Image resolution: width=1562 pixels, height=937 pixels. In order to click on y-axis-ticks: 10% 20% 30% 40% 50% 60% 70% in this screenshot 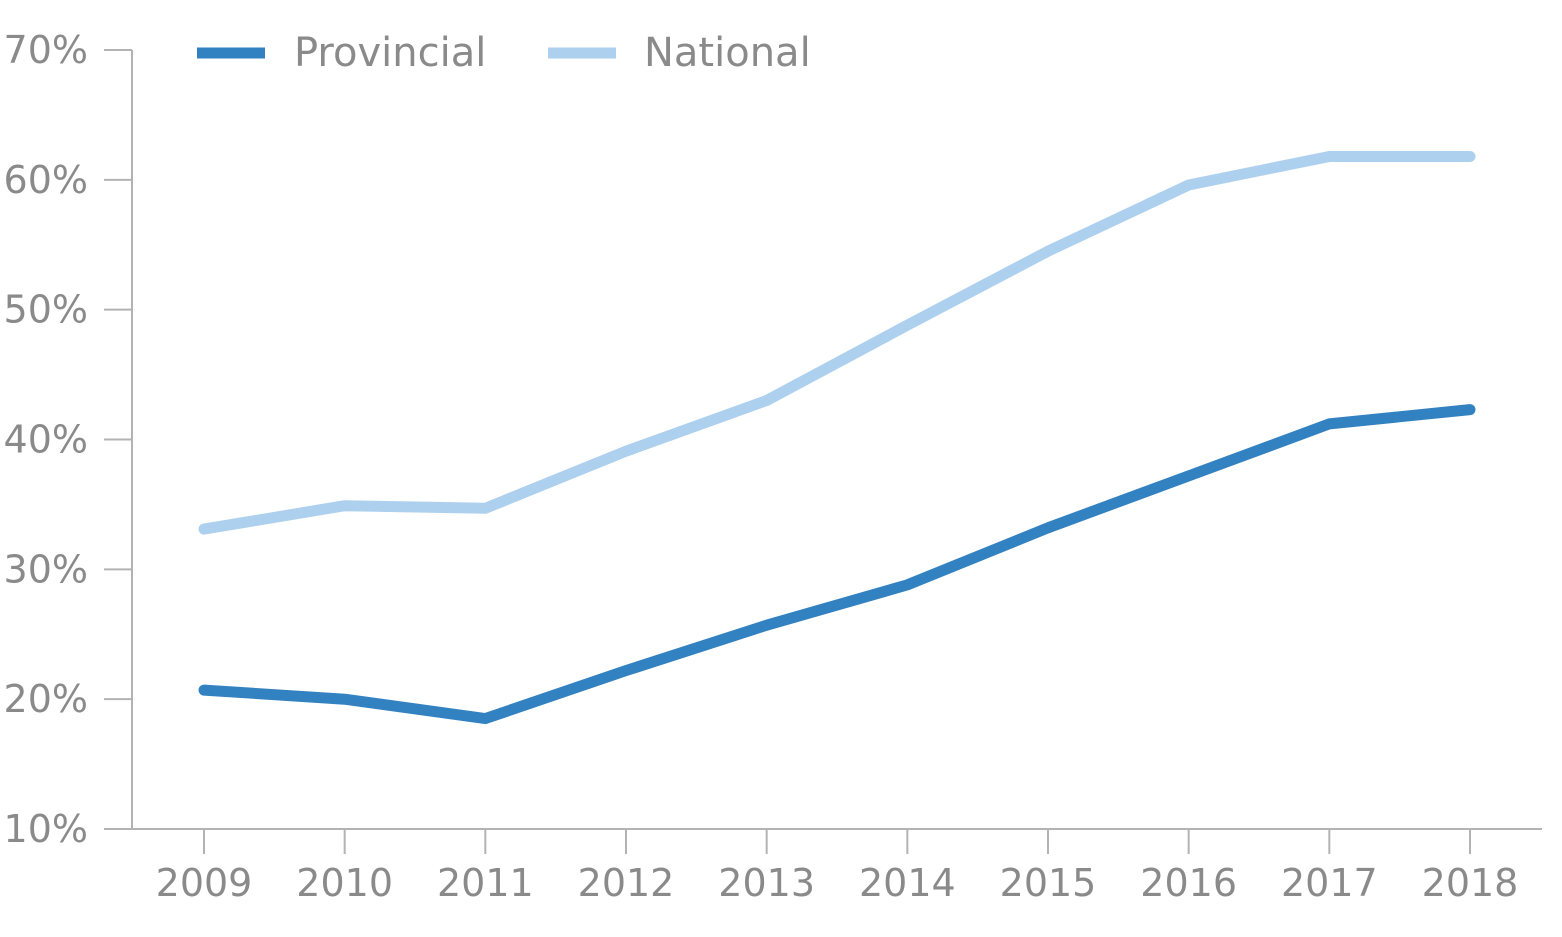, I will do `click(68, 439)`.